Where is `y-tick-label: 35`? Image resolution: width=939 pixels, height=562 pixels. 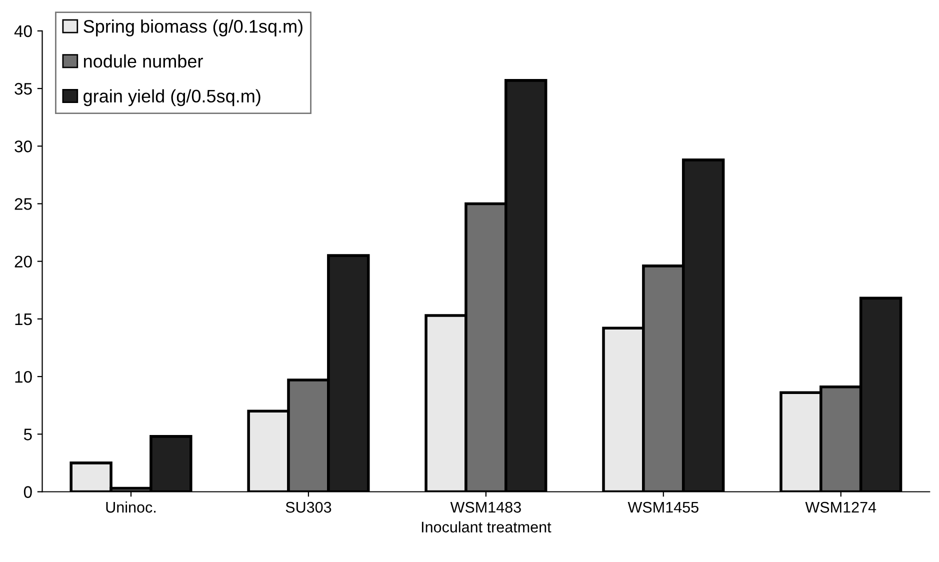 y-tick-label: 35 is located at coordinates (23, 88).